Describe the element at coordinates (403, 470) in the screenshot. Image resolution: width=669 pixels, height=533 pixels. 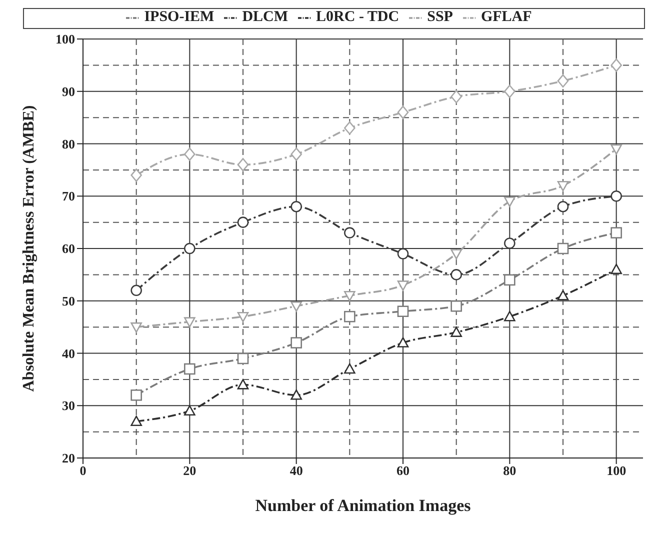
I see `x-tick-label: 60` at that location.